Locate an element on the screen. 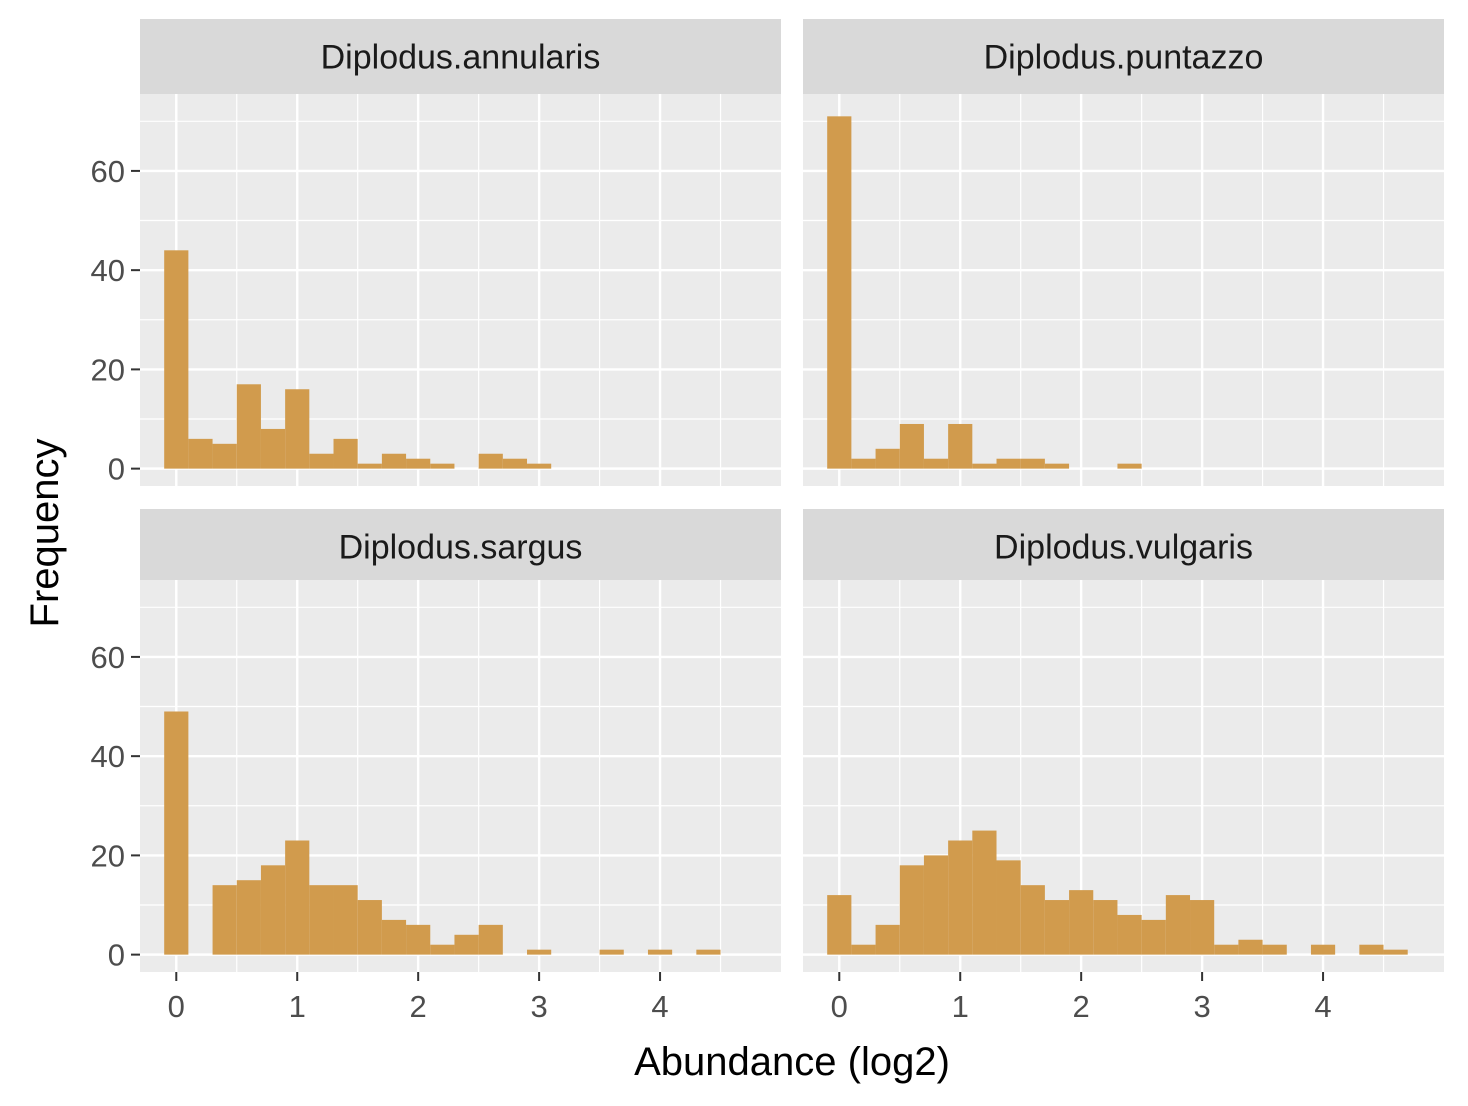 Image resolution: width=1468 pixels, height=1106 pixels. y-axis-title: Frequency is located at coordinates (45, 533).